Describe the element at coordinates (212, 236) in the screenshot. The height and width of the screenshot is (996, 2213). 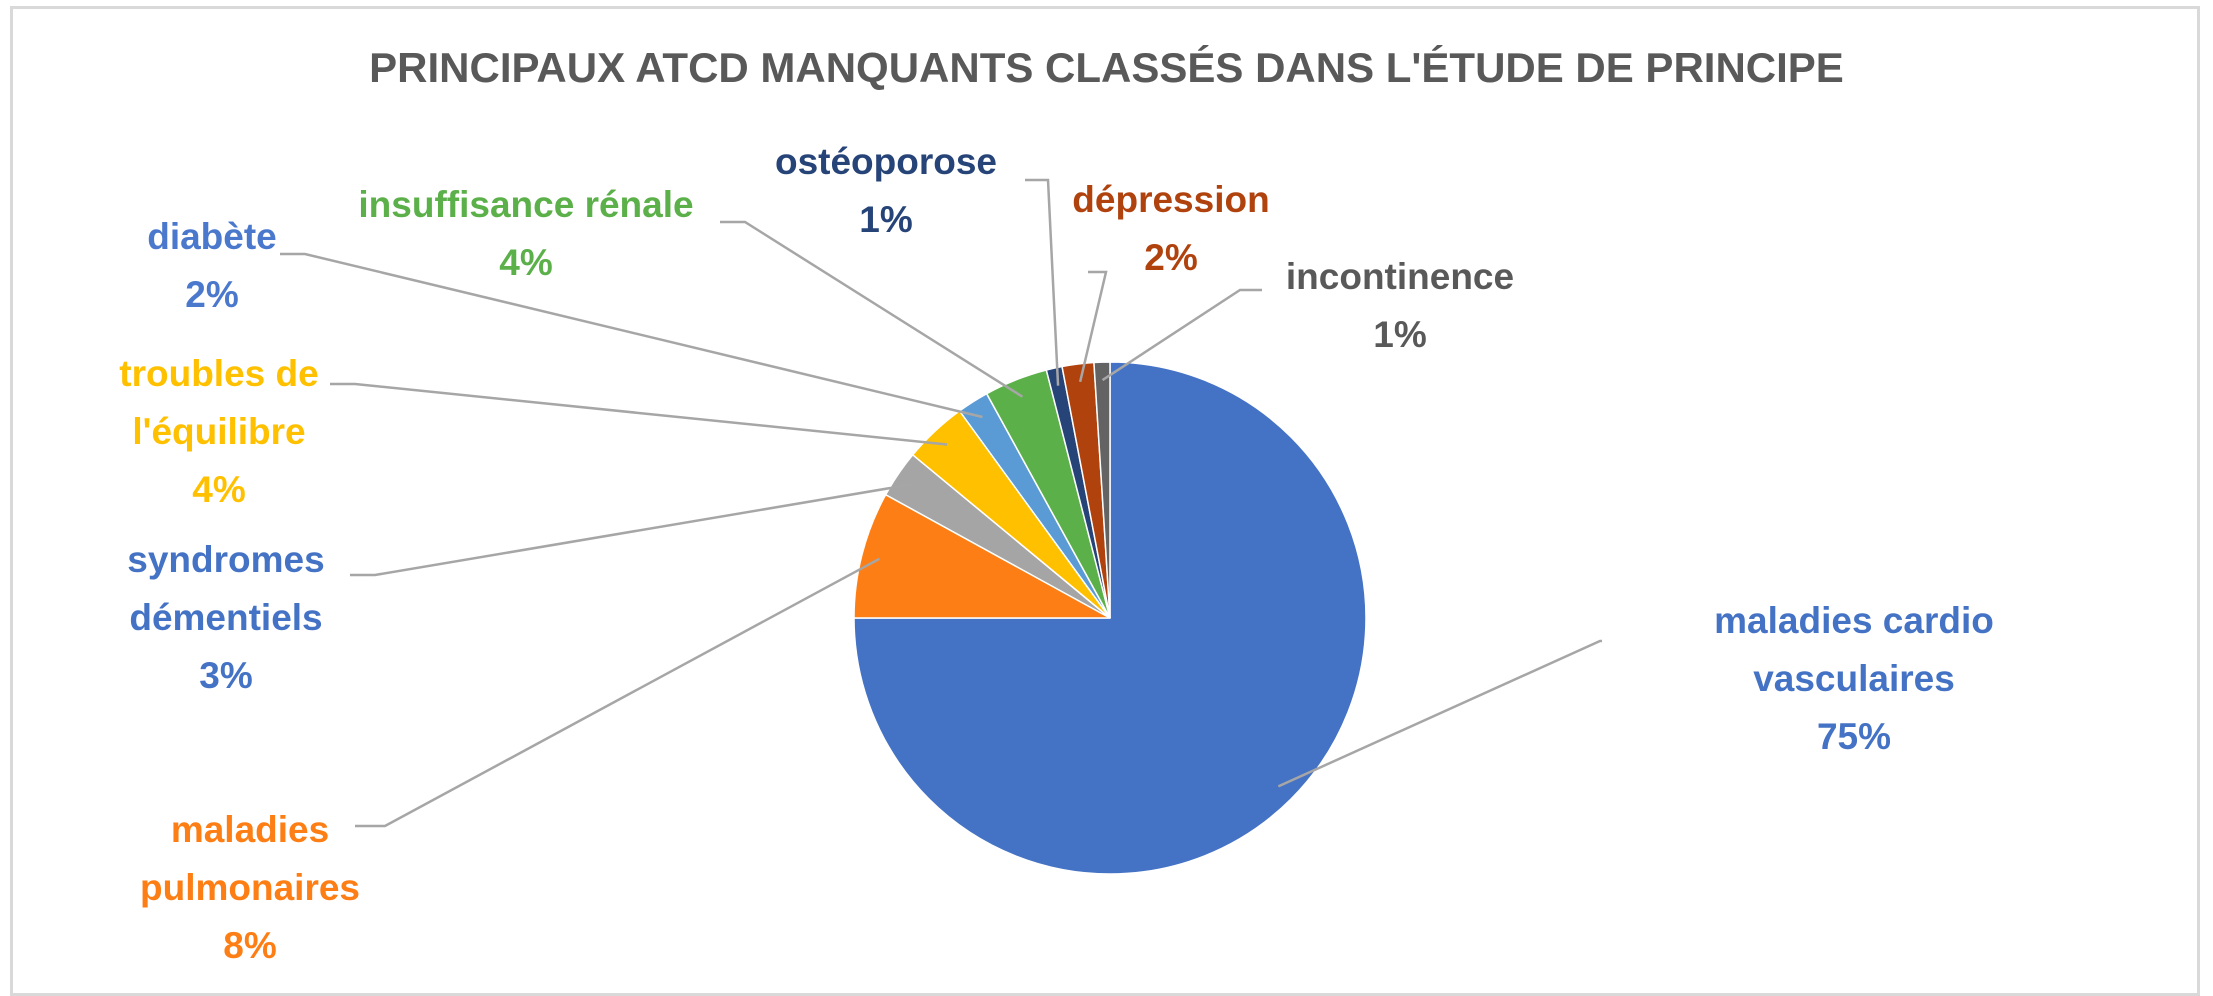
I see `label-name: diabète` at that location.